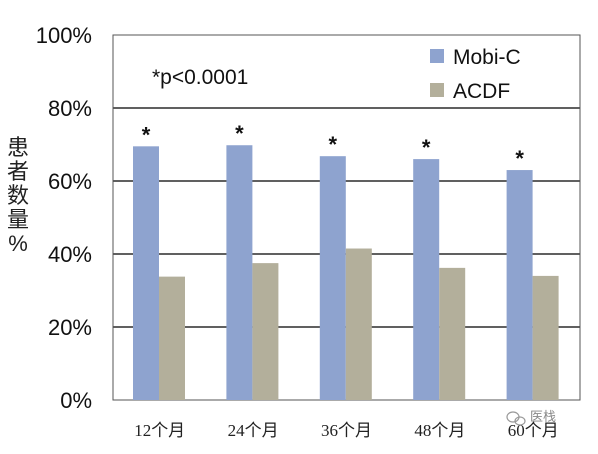 This screenshot has height=454, width=598. Describe the element at coordinates (64, 35) in the screenshot. I see `y-tick-label: 100%` at that location.